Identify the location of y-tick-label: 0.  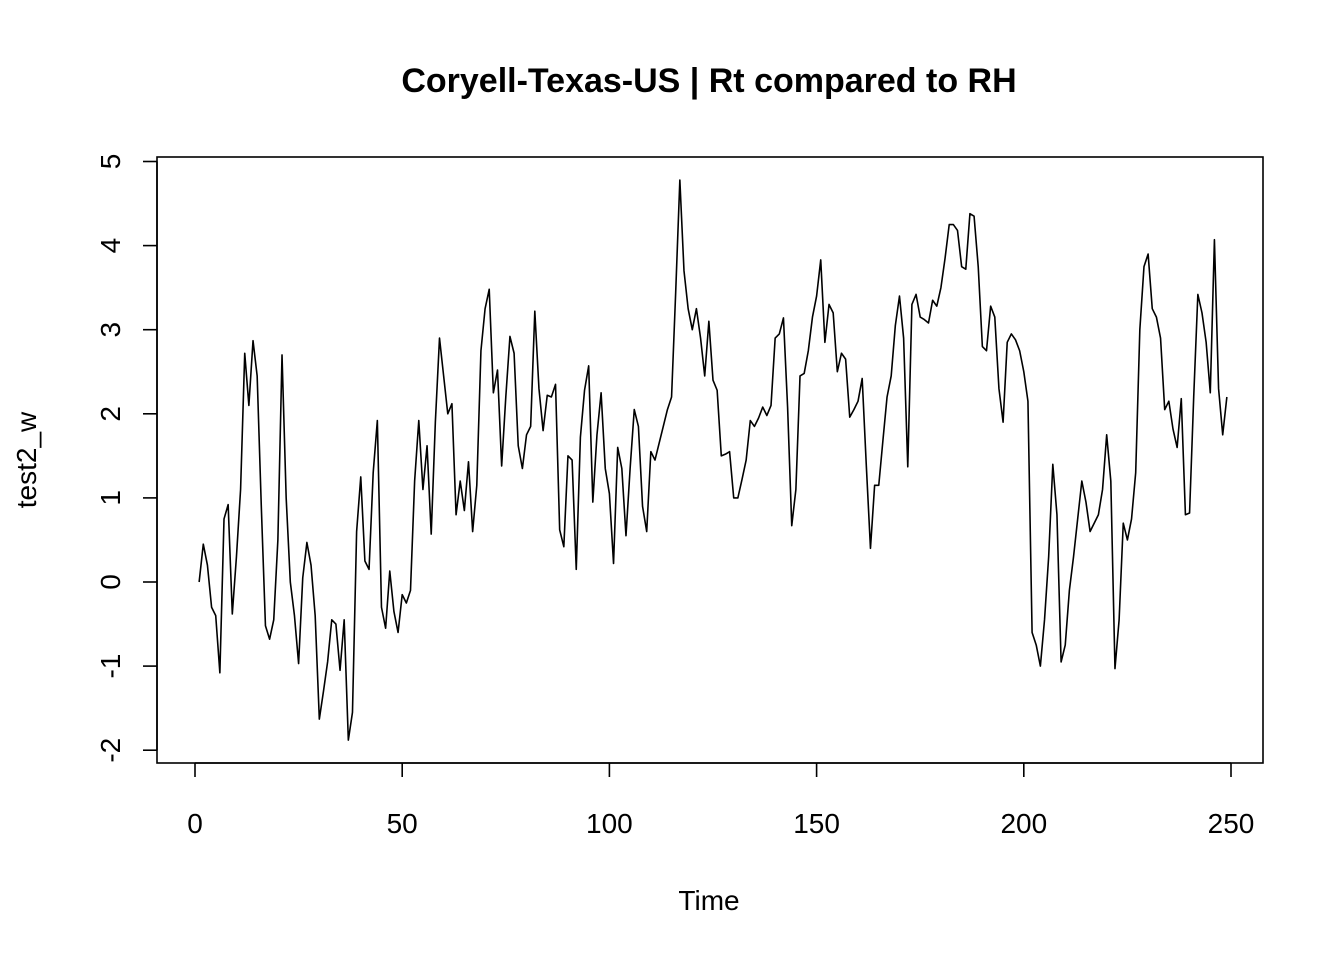
(110, 582).